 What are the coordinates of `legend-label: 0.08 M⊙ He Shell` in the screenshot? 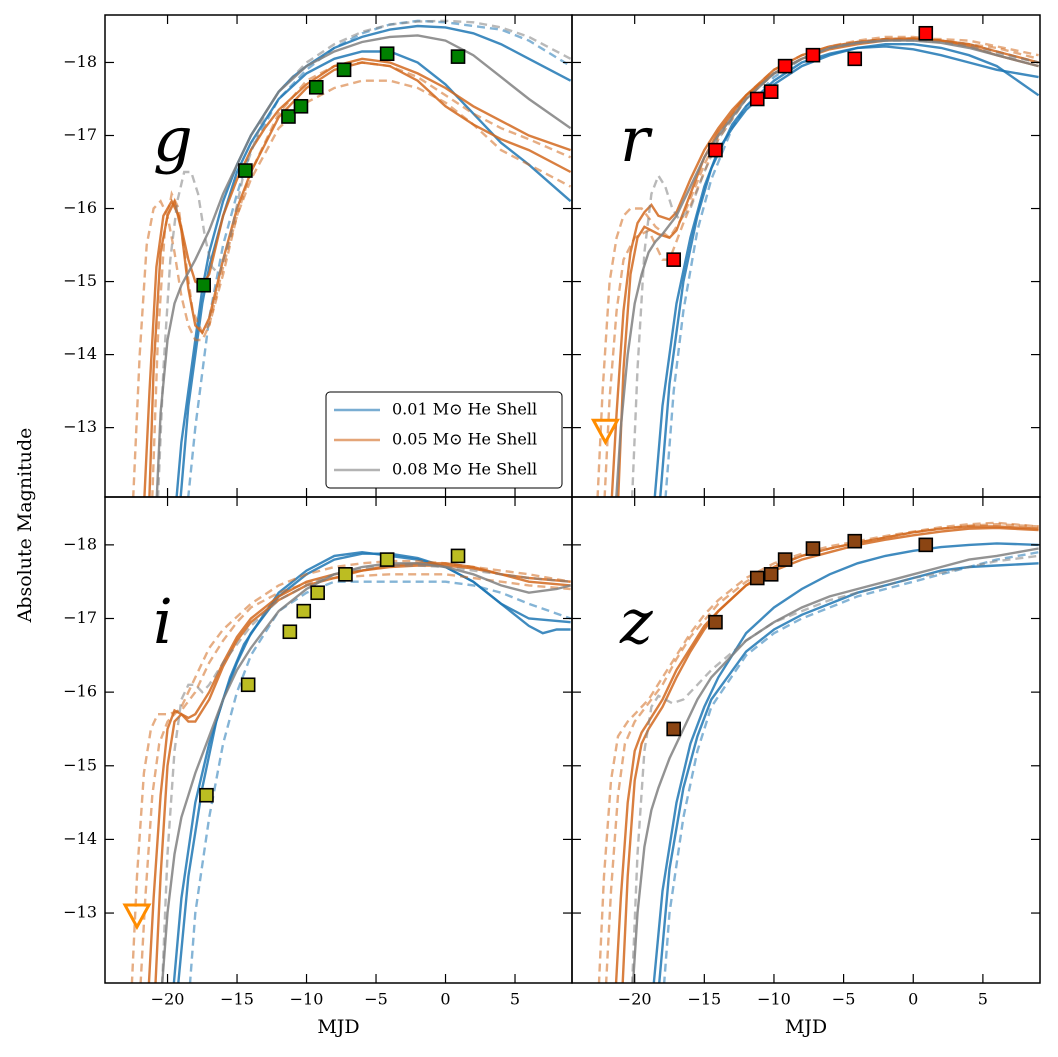 It's located at (464, 469).